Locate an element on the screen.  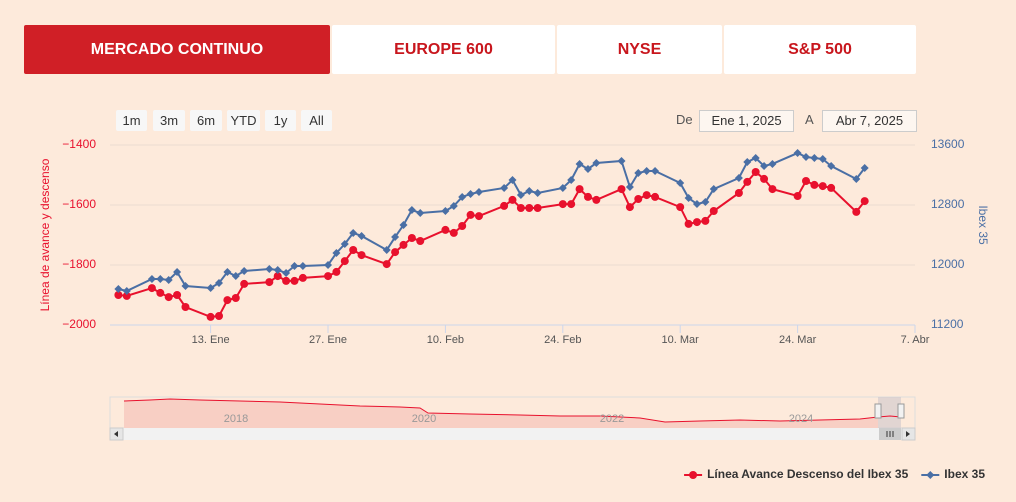
date-to-input: Abr 7, 2025 is located at coordinates (869, 121).